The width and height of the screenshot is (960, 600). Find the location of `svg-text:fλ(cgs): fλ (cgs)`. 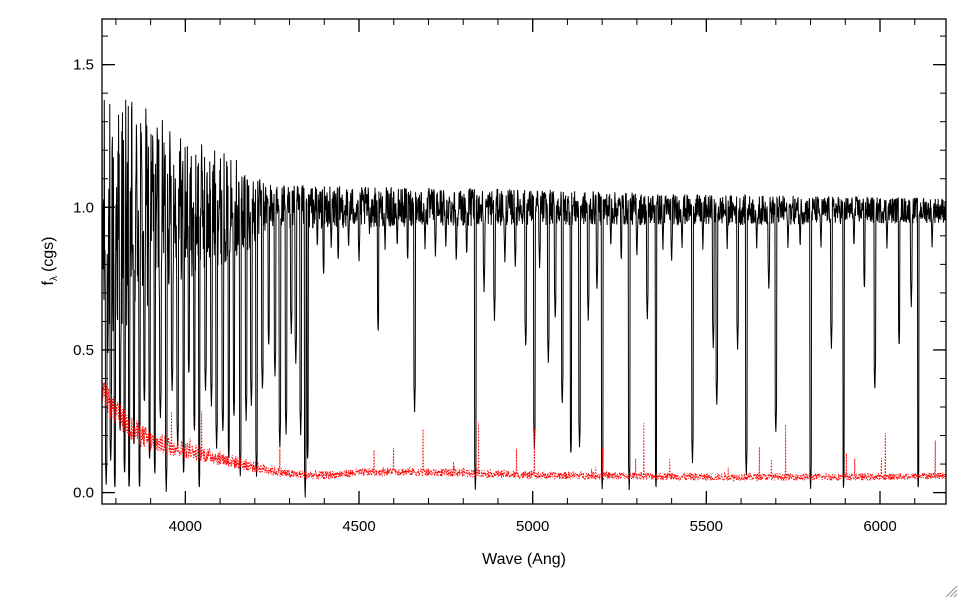

svg-text:fλ(cgs): fλ (cgs) is located at coordinates (50, 260).